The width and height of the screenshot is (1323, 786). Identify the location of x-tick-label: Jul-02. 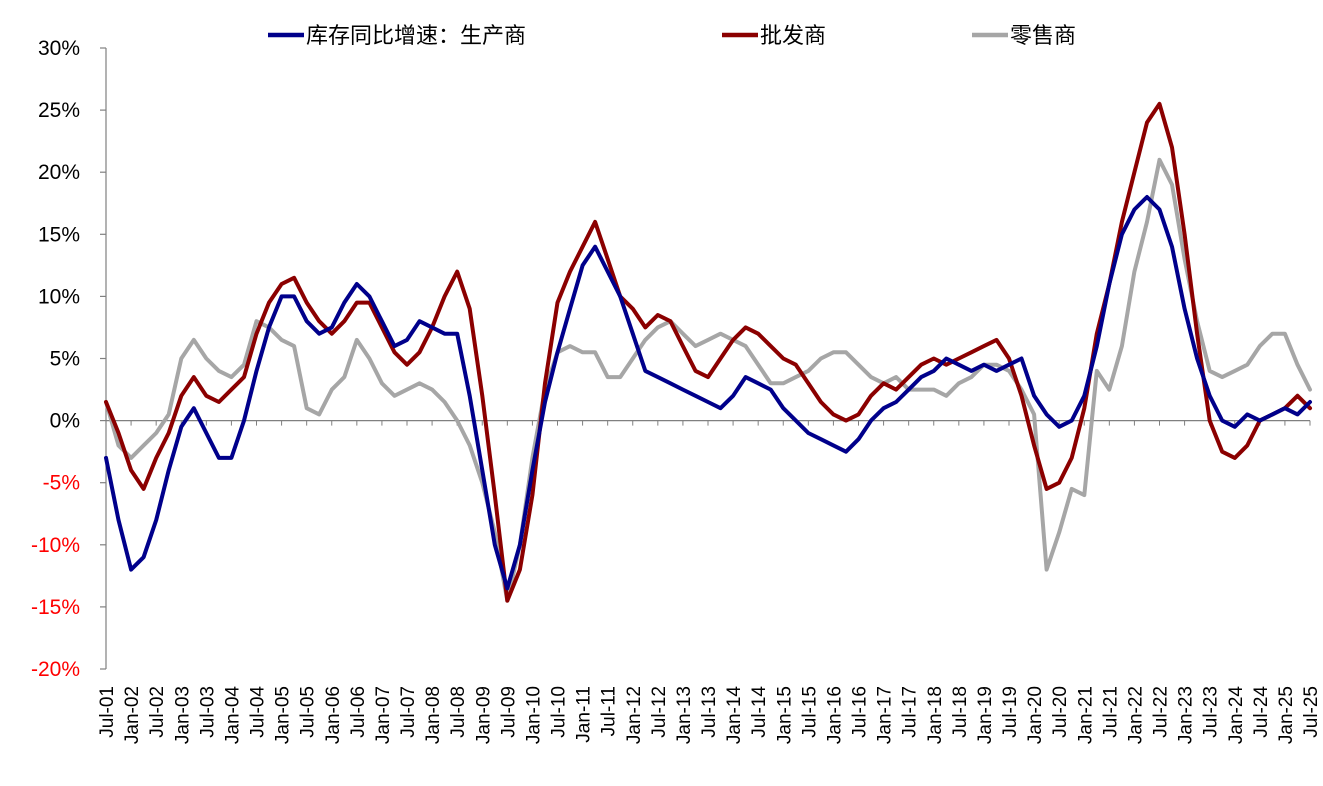
(157, 712).